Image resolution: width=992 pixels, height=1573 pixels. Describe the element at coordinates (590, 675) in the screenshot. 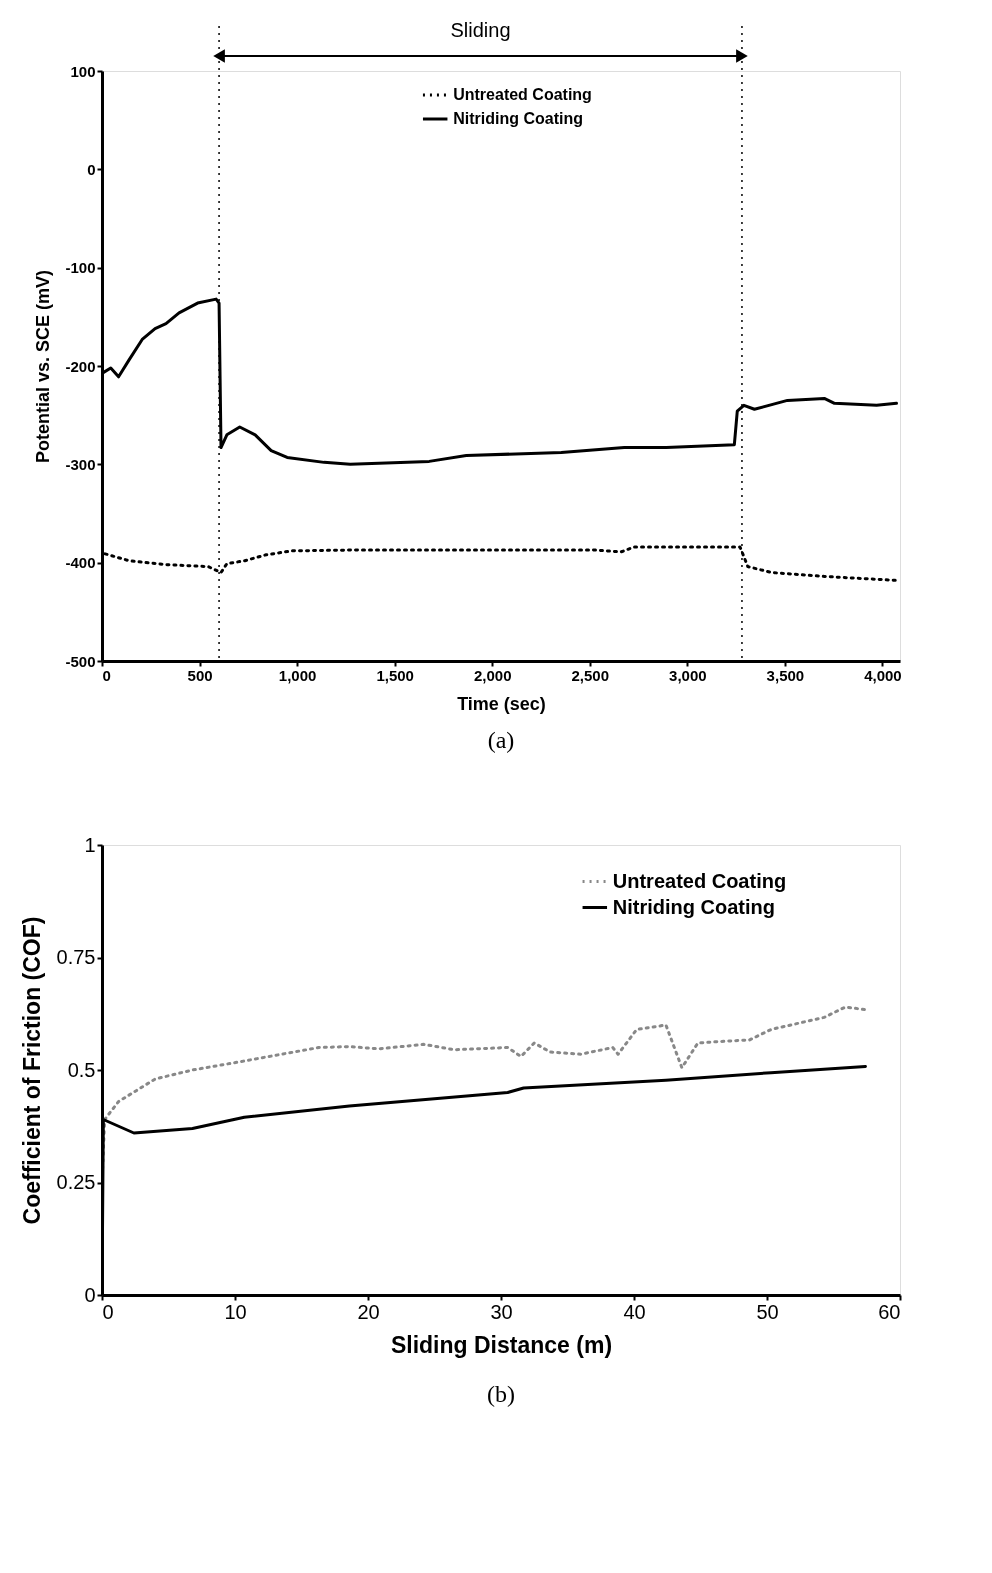

I see `x-tick-label: 2,500` at that location.